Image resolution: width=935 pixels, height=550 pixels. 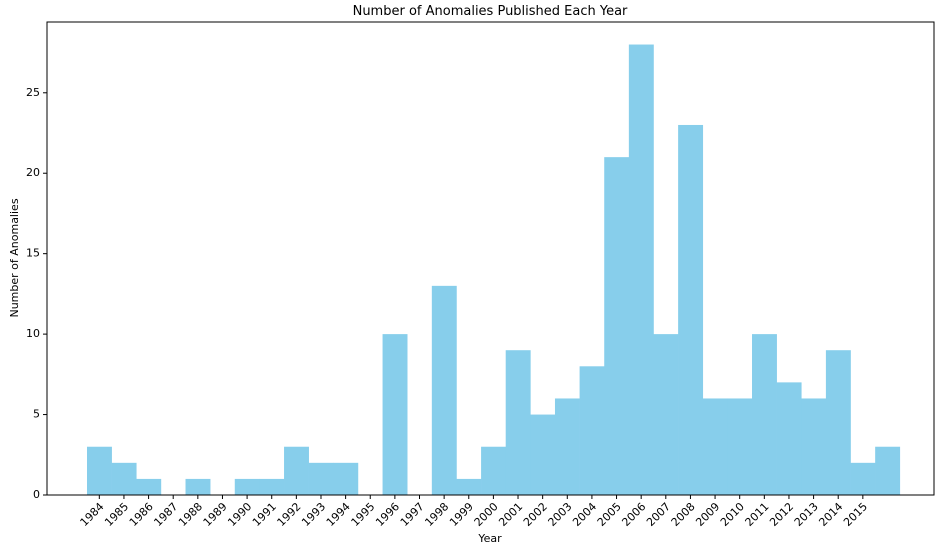 What do you see at coordinates (116, 514) in the screenshot?
I see `x-tick-label: 1985` at bounding box center [116, 514].